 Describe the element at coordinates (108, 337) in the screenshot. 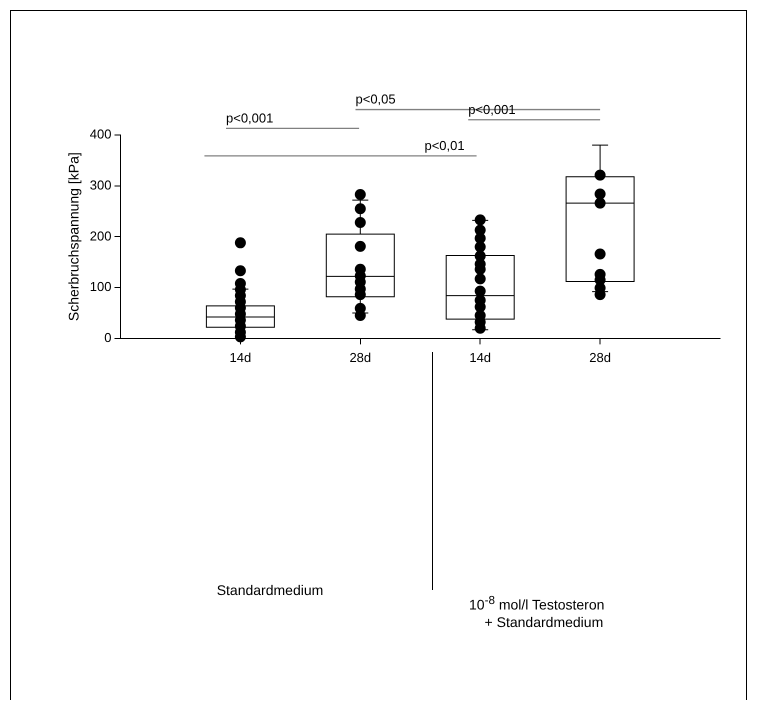

I see `y-tick-label: 0` at that location.